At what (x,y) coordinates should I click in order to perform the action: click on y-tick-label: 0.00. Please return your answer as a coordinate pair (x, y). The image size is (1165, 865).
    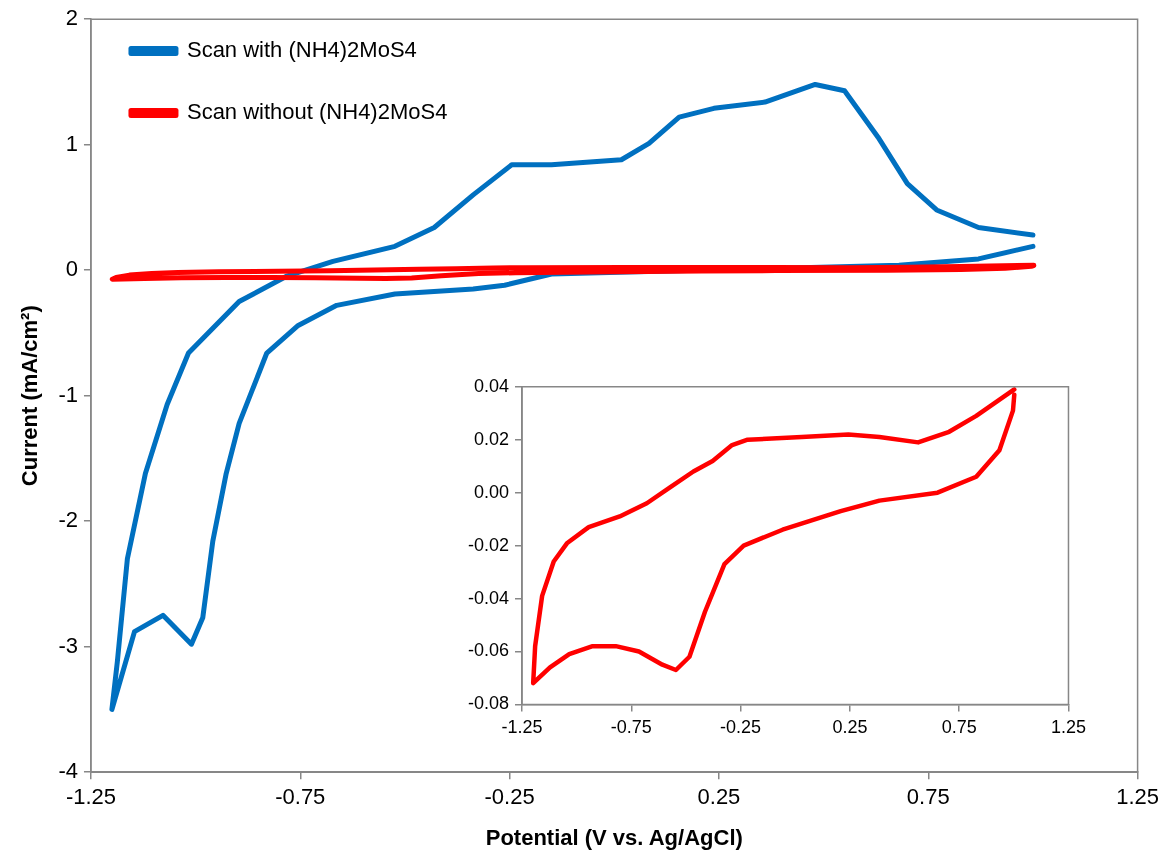
    Looking at the image, I should click on (491, 491).